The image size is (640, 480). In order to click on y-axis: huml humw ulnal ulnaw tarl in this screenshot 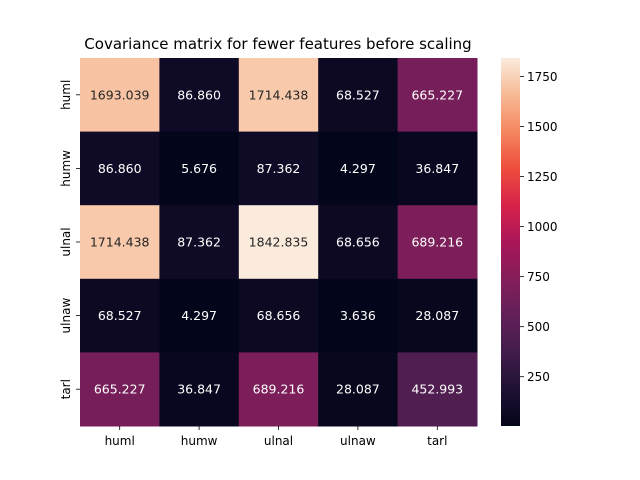, I will do `click(69, 239)`.